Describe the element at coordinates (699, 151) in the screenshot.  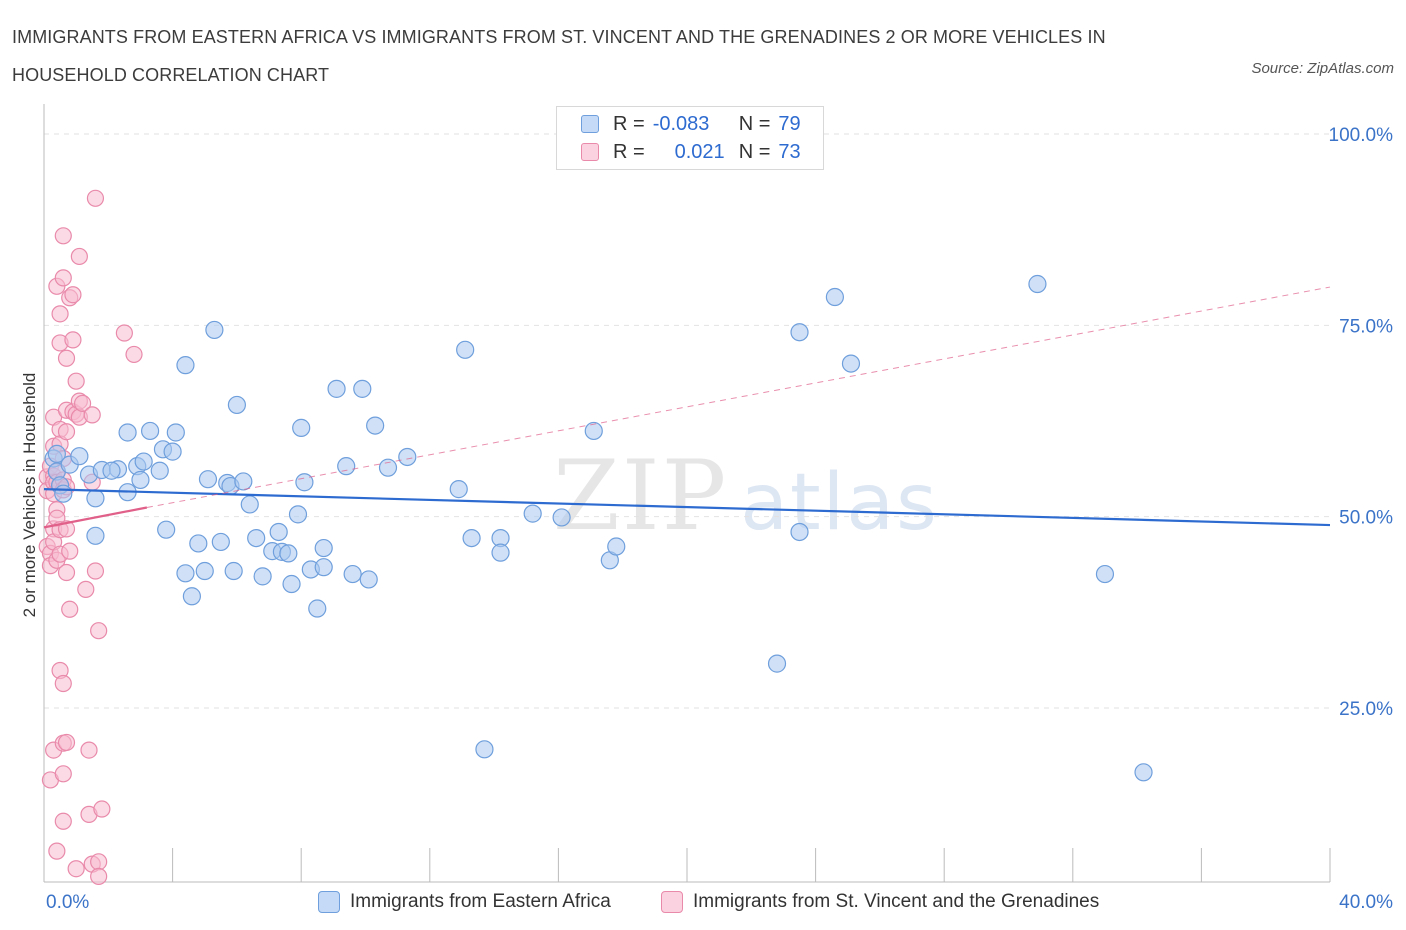
I see `legend-r-value: 0.021` at that location.